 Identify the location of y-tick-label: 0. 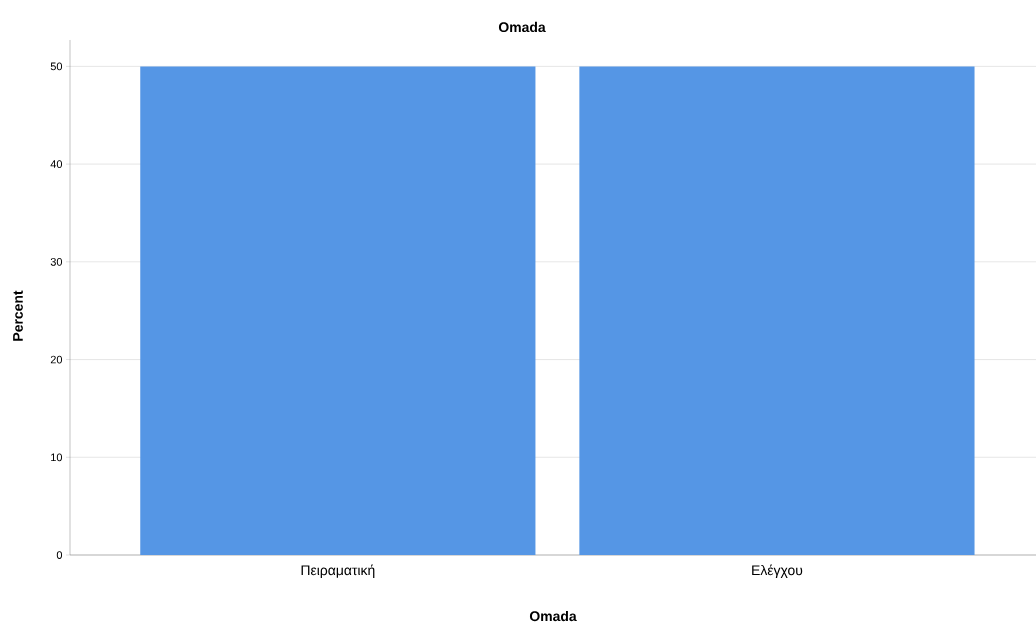
(59, 555).